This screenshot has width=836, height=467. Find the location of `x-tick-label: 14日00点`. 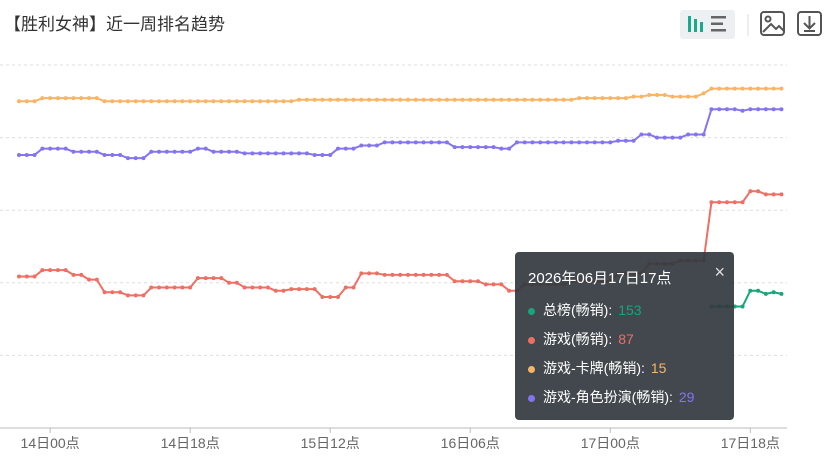

x-tick-label: 14日00点 is located at coordinates (50, 443).